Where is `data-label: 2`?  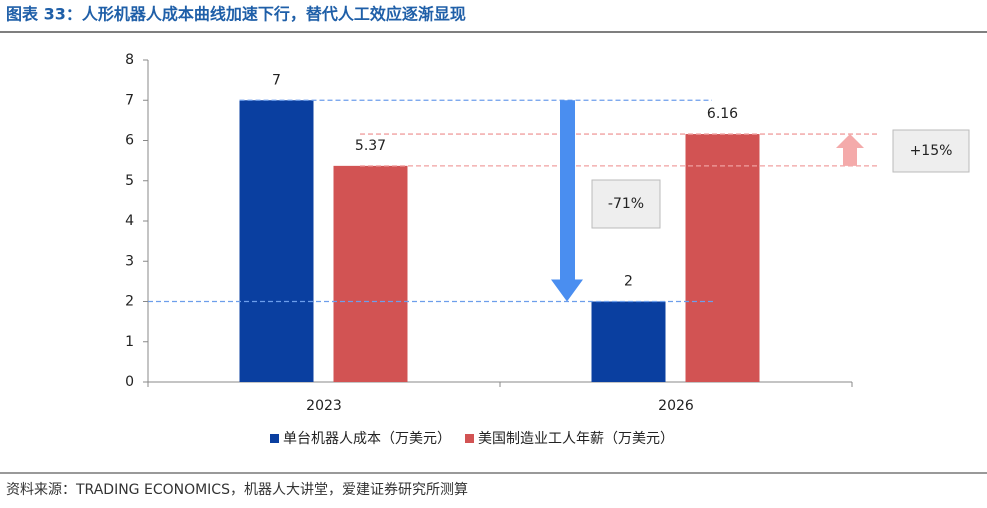 data-label: 2 is located at coordinates (628, 282).